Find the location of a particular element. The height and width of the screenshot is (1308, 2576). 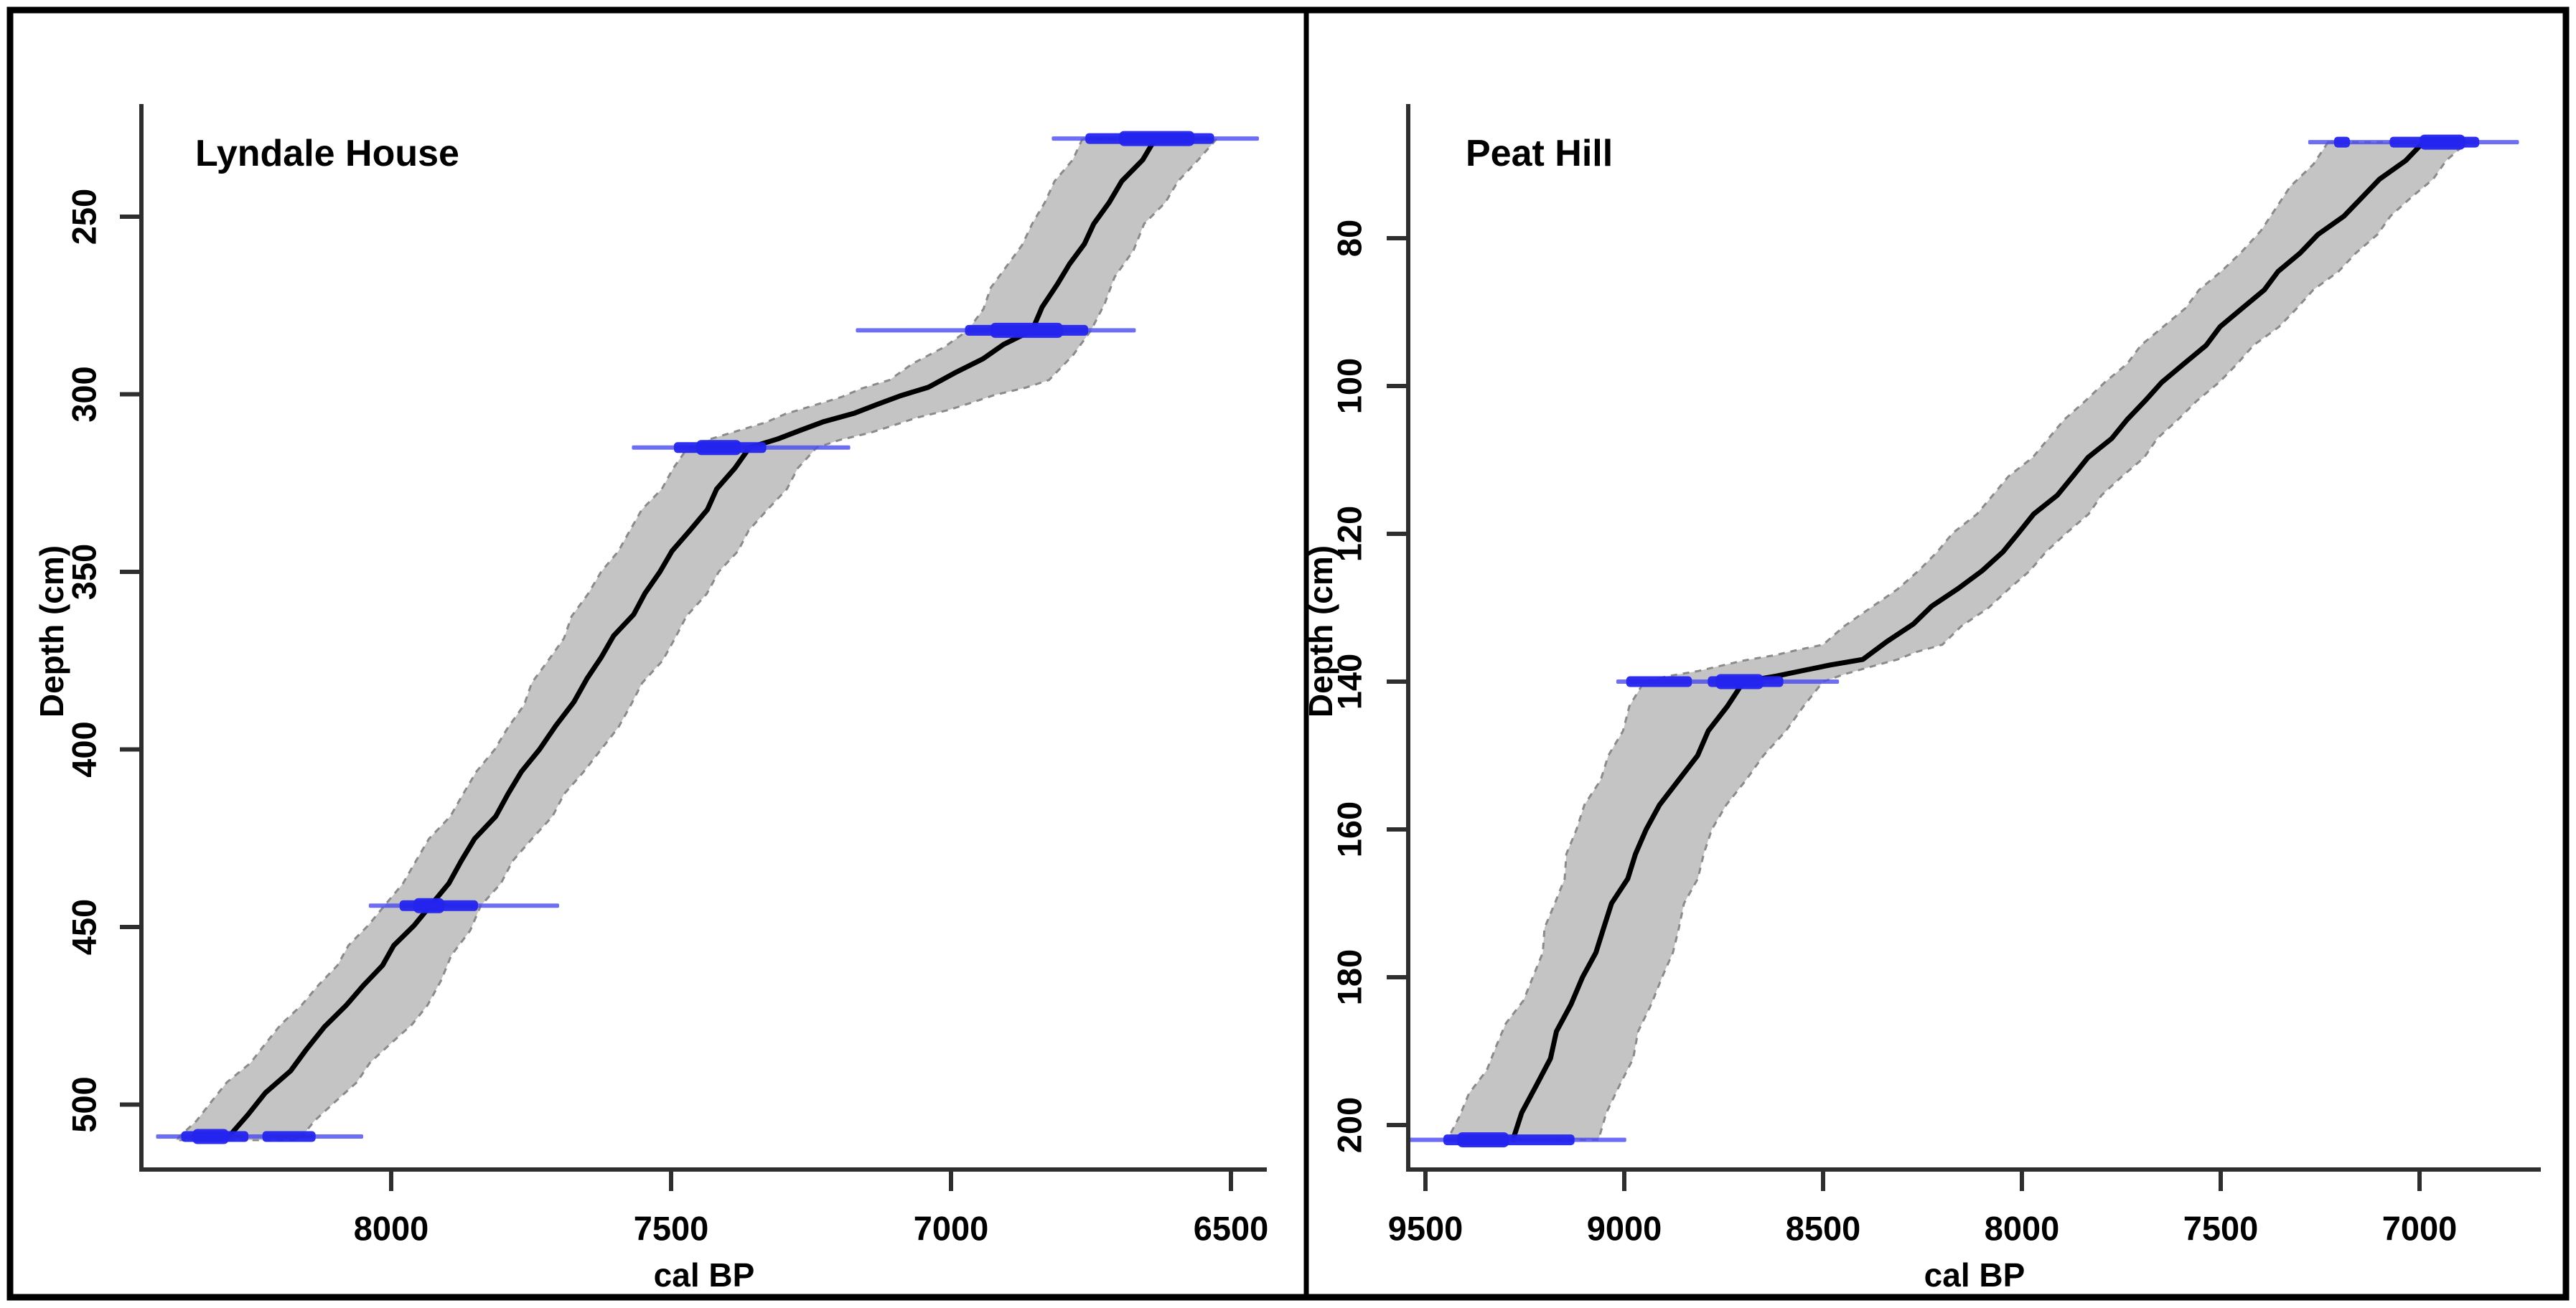

panel-title-lyndale-house: Lyndale House is located at coordinates (327, 154).